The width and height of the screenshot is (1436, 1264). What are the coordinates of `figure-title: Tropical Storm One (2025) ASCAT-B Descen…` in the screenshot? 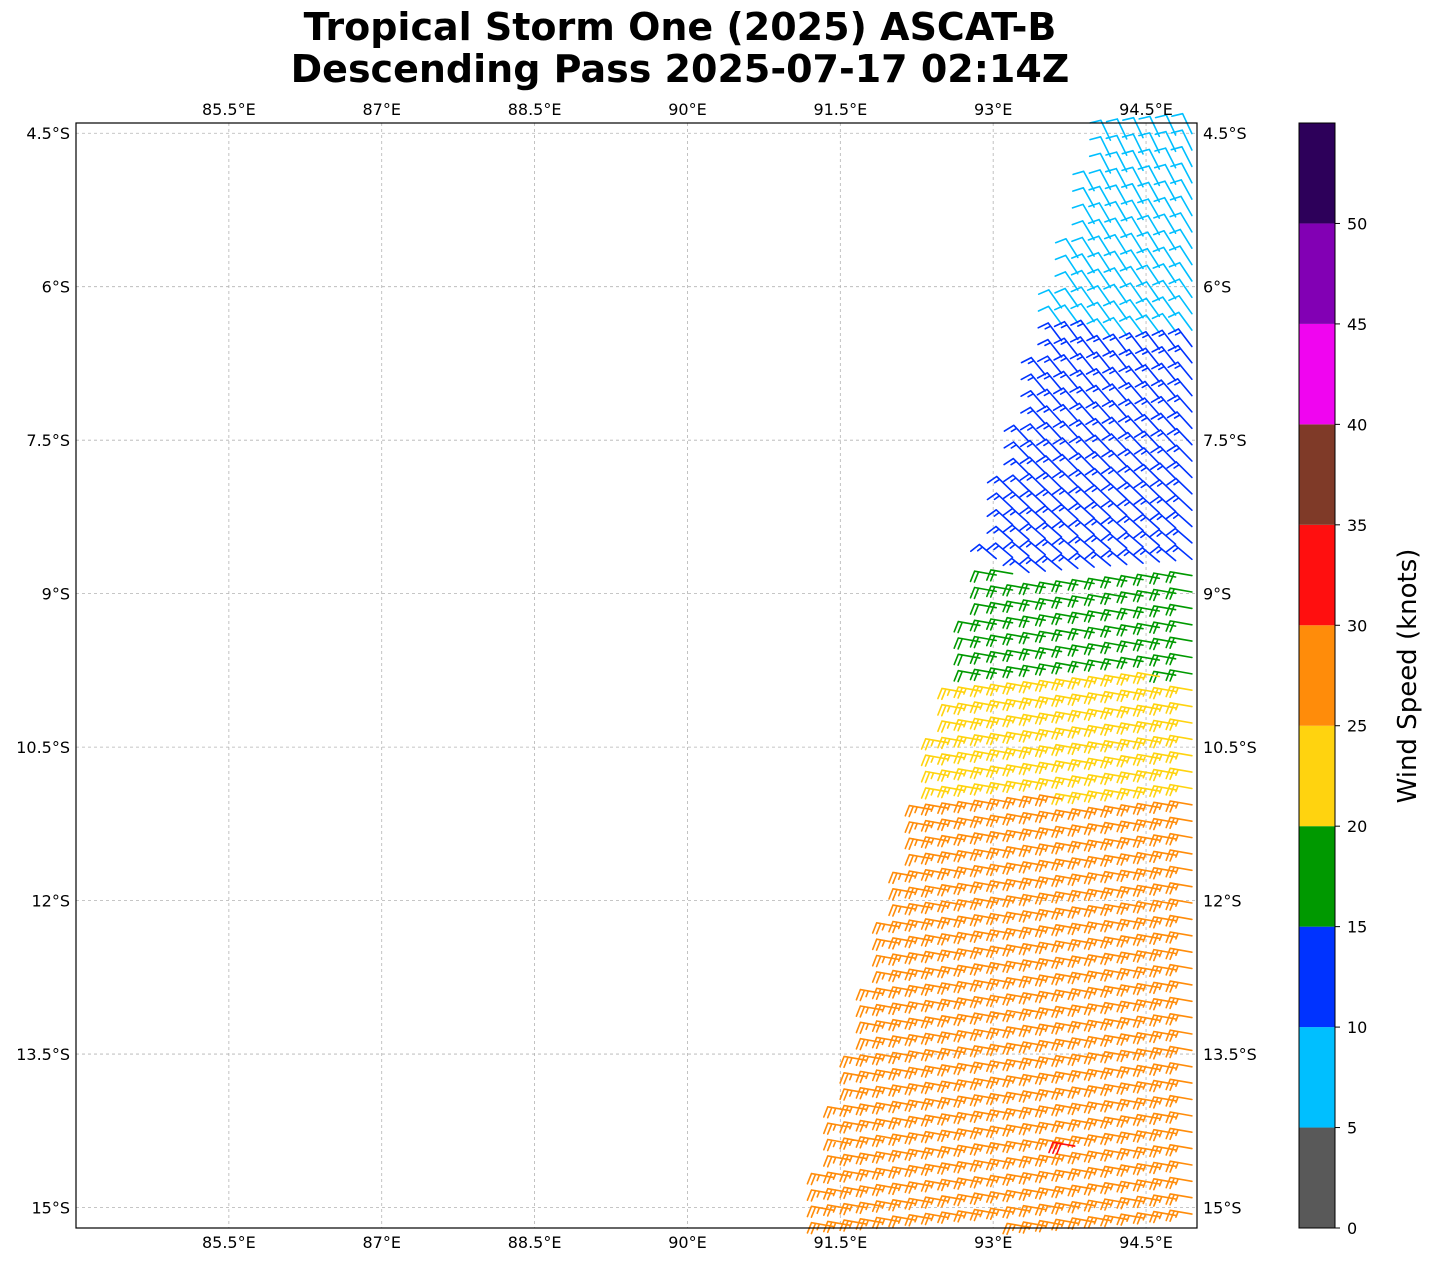 It's located at (680, 48).